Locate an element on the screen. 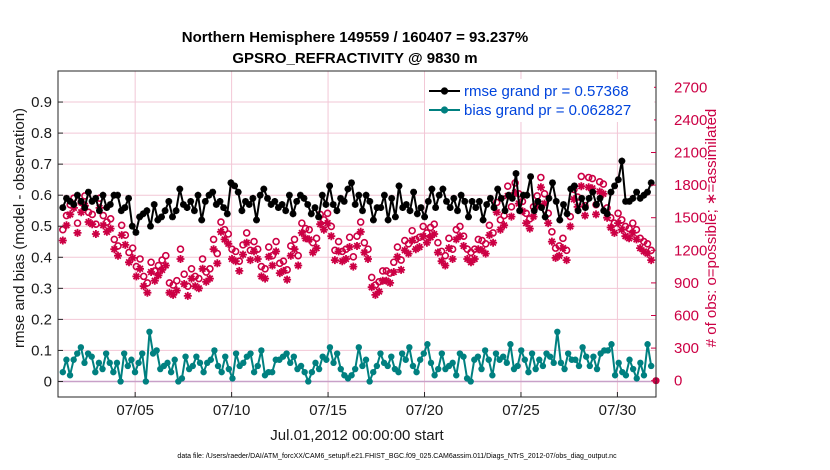 The image size is (830, 470). y-tick-label-right: 2400 is located at coordinates (690, 120).